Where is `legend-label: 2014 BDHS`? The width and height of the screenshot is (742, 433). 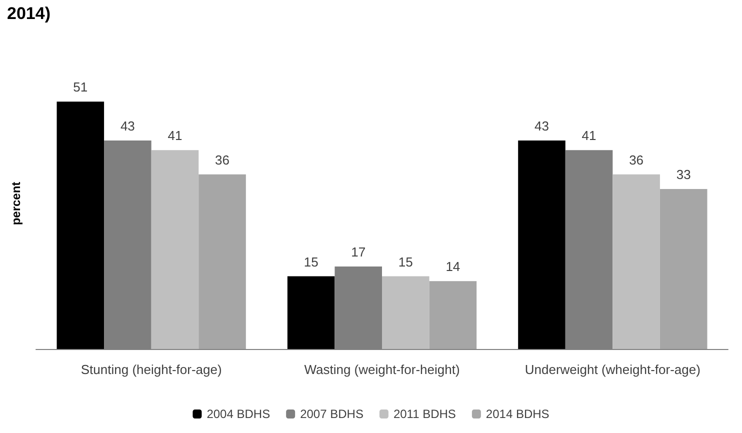 legend-label: 2014 BDHS is located at coordinates (518, 414).